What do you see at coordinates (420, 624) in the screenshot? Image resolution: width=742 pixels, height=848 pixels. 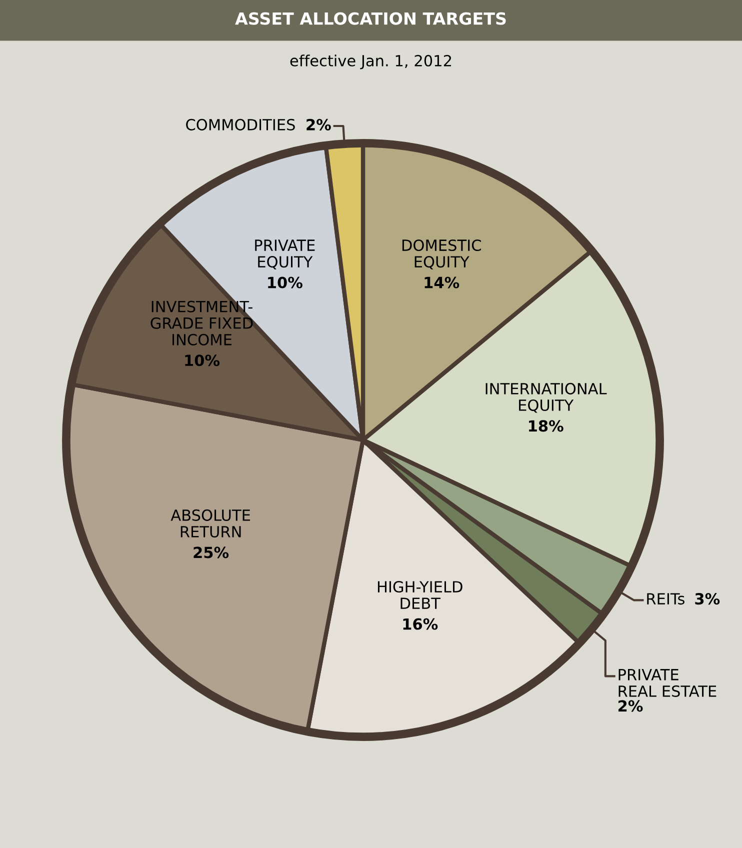 I see `data-label: 16%` at bounding box center [420, 624].